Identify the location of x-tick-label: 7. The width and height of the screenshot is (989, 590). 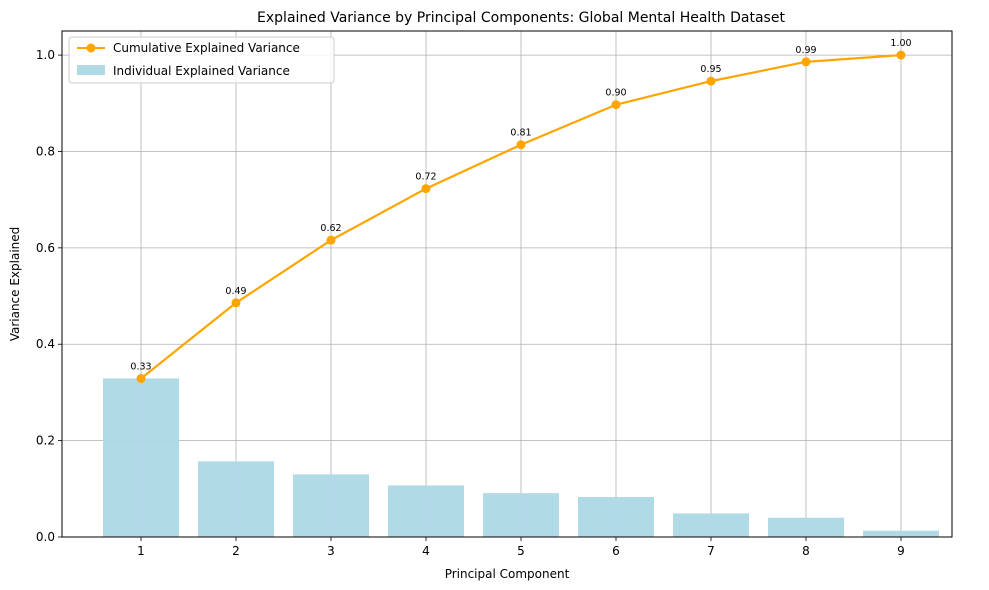
(711, 551).